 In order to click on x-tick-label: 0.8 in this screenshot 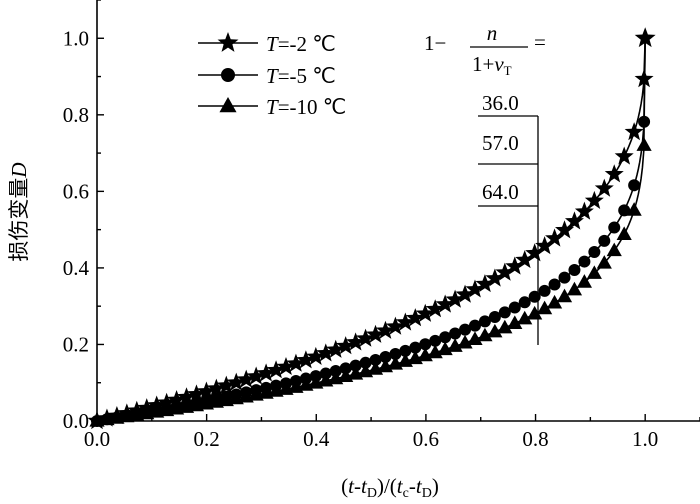, I will do `click(535, 439)`.